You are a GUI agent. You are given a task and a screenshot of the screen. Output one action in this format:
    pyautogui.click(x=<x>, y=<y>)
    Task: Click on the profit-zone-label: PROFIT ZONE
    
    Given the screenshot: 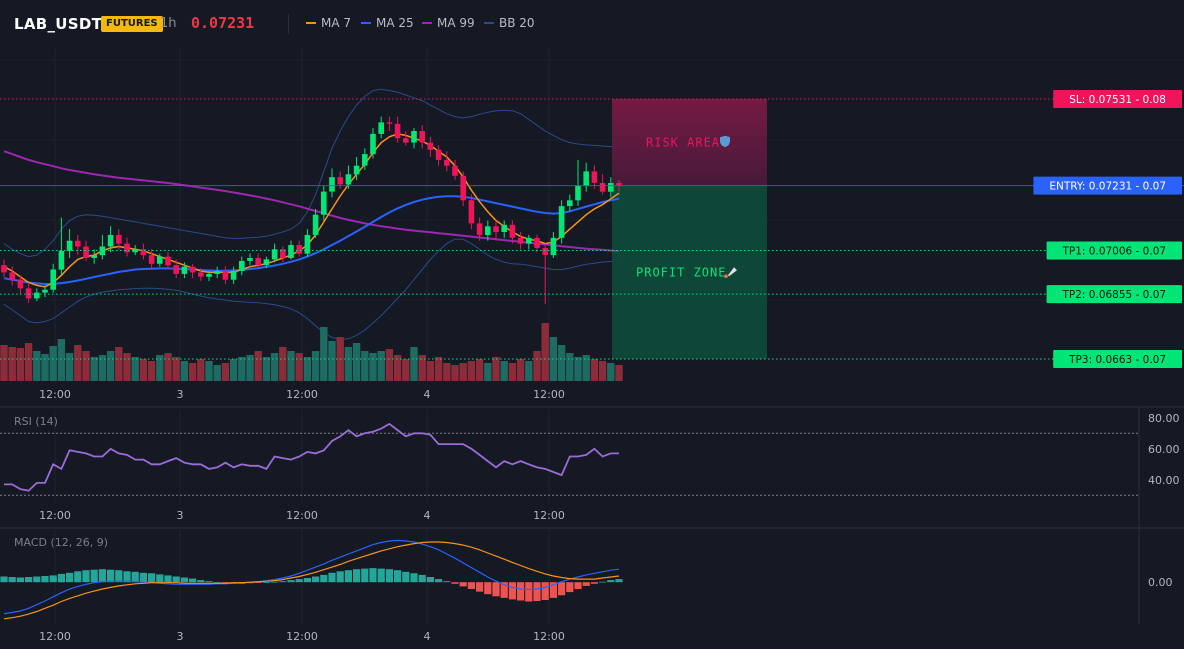 What is the action you would take?
    pyautogui.click(x=681, y=272)
    